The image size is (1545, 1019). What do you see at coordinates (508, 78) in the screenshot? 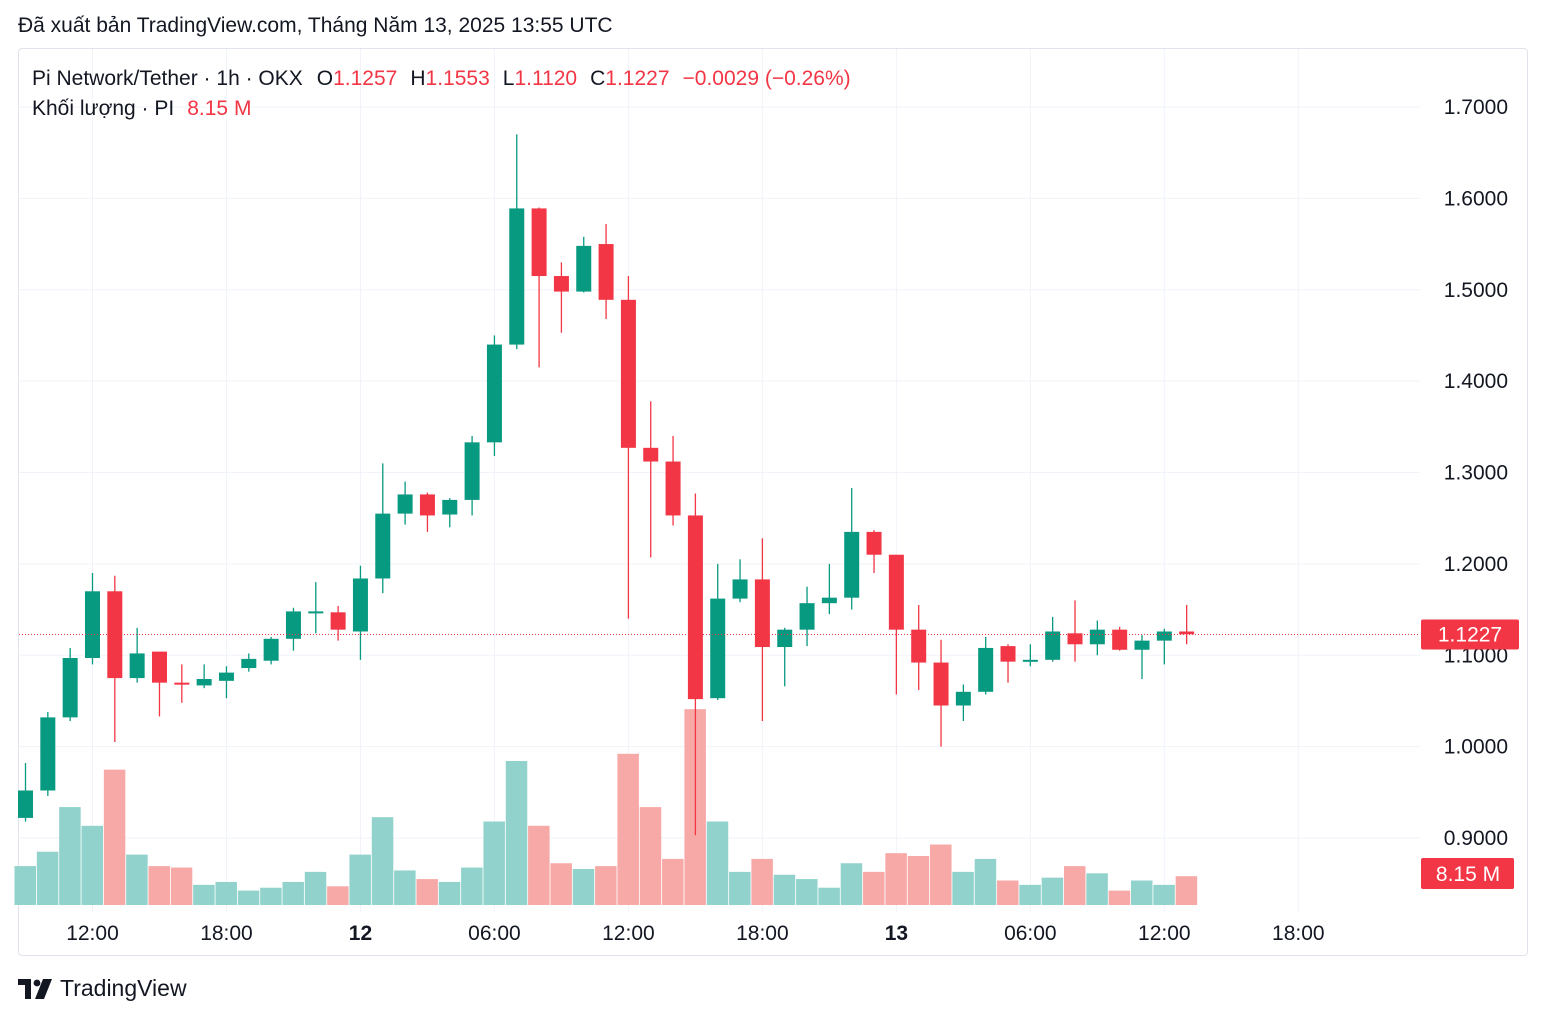
I see `low-label: L` at bounding box center [508, 78].